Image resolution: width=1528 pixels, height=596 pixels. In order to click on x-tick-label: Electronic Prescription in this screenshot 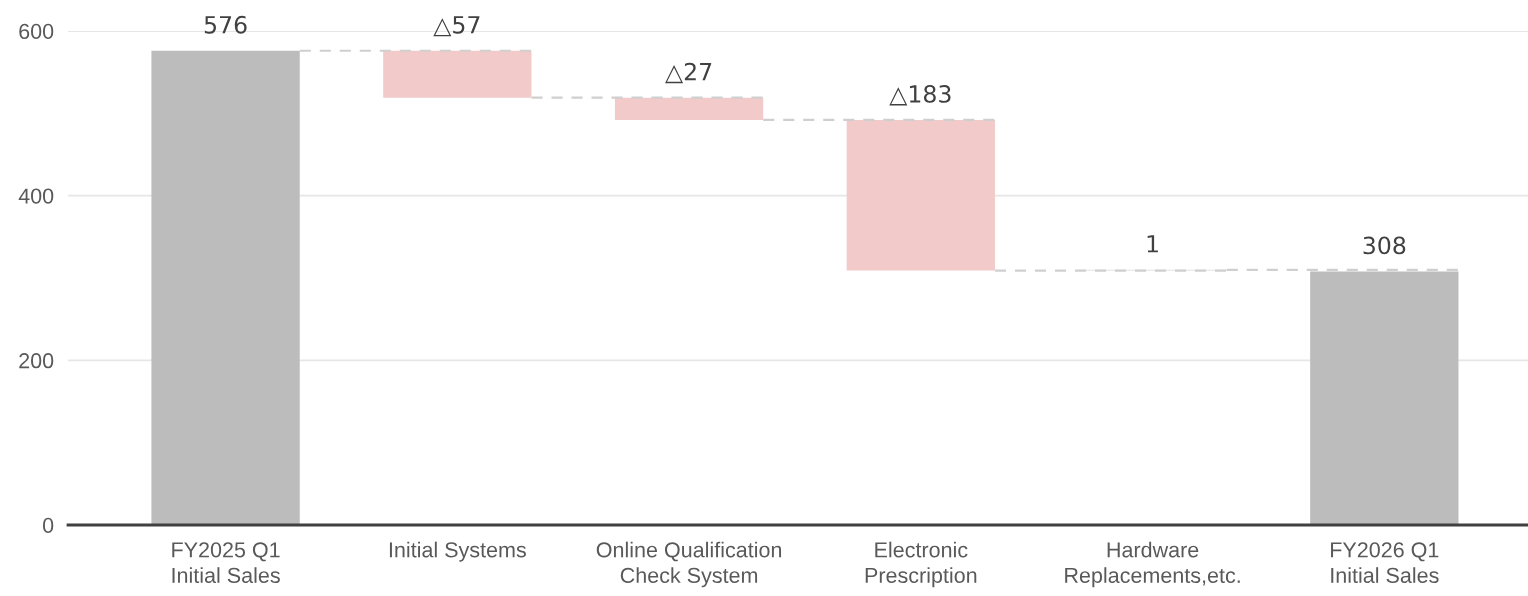, I will do `click(921, 564)`.